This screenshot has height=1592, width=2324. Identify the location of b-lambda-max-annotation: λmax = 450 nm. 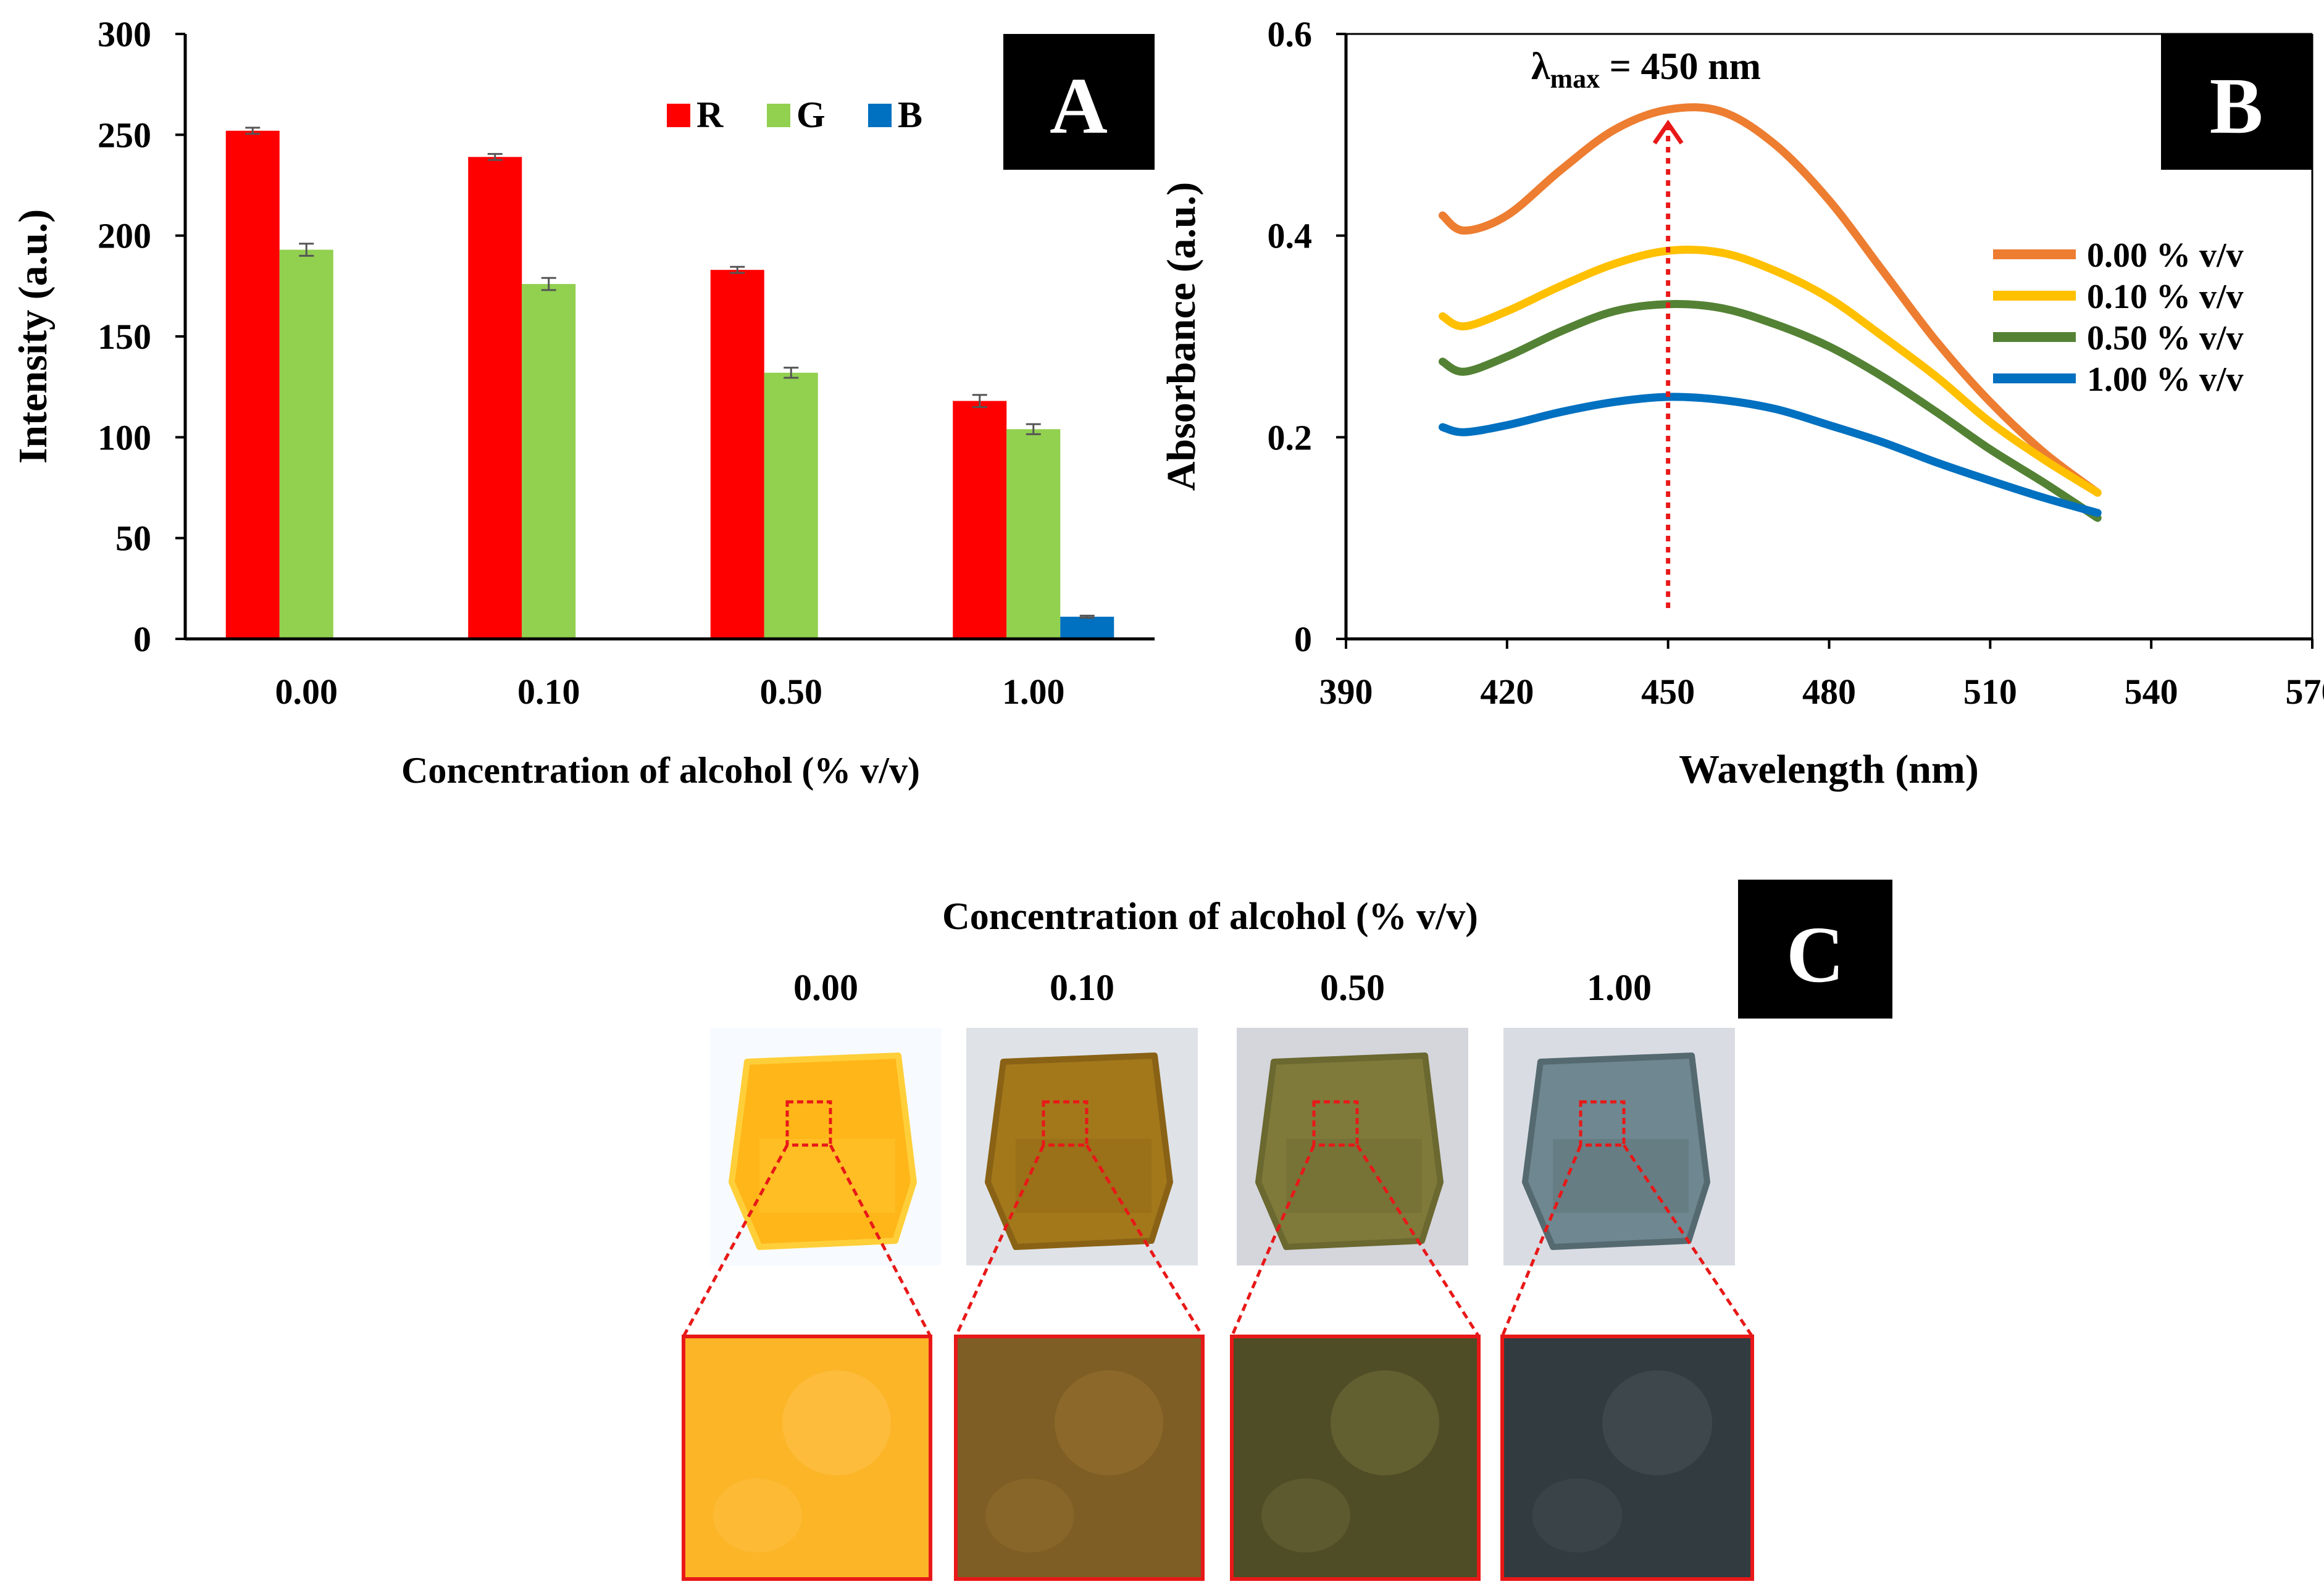
(1646, 327).